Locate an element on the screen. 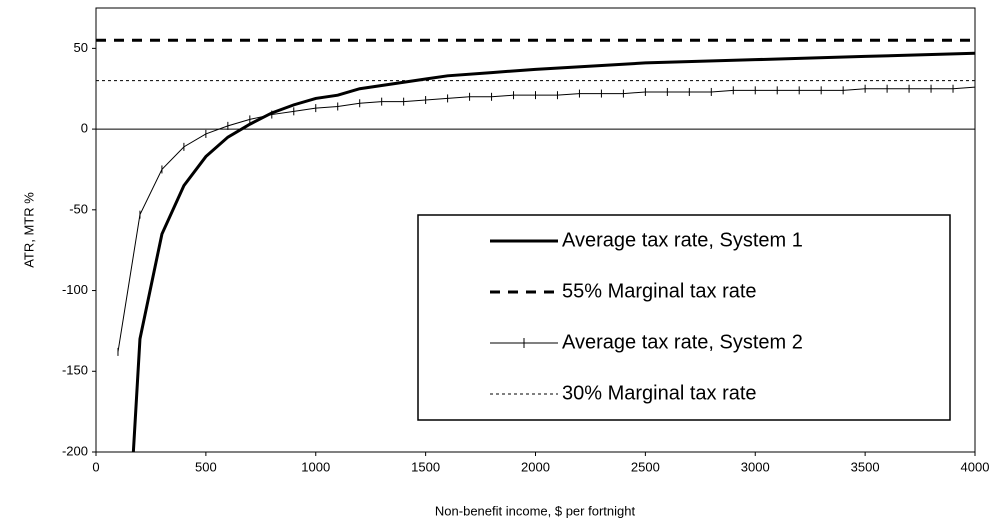 The image size is (994, 527). x-tick-label: 3000 is located at coordinates (755, 466).